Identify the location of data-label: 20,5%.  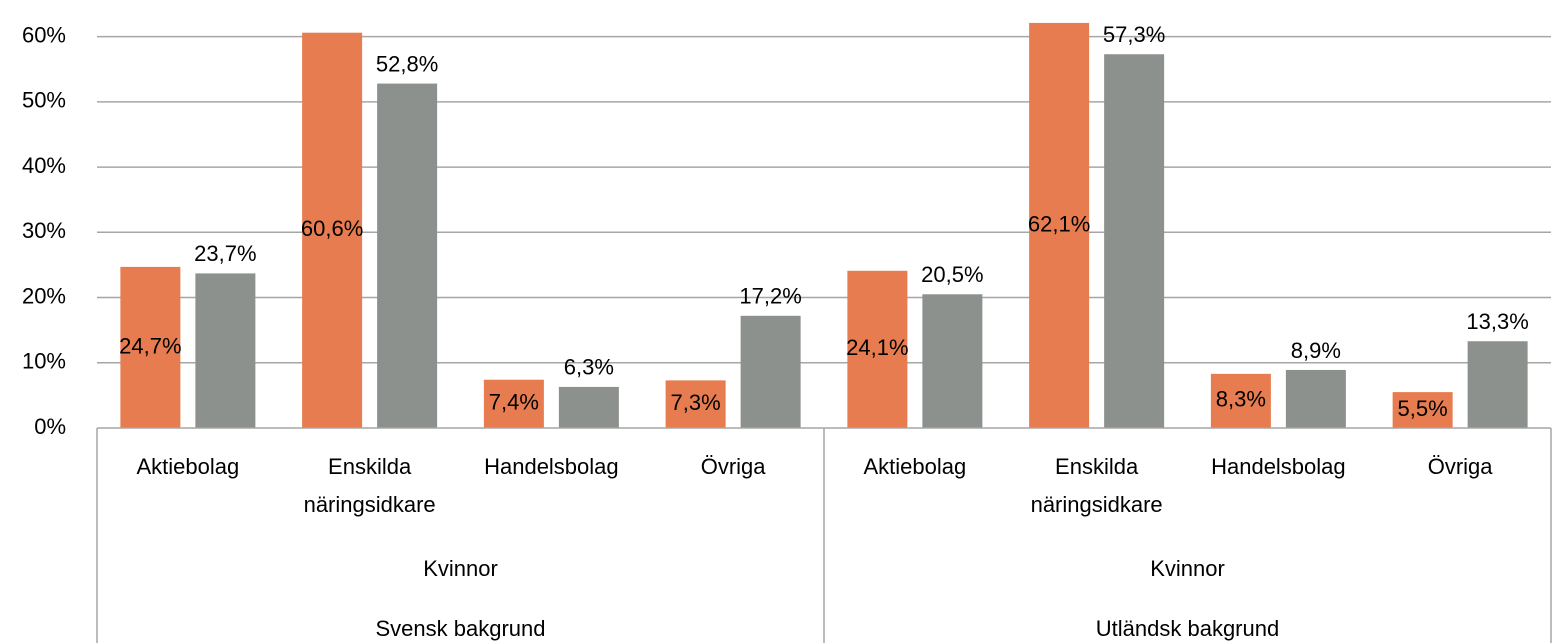
(952, 274).